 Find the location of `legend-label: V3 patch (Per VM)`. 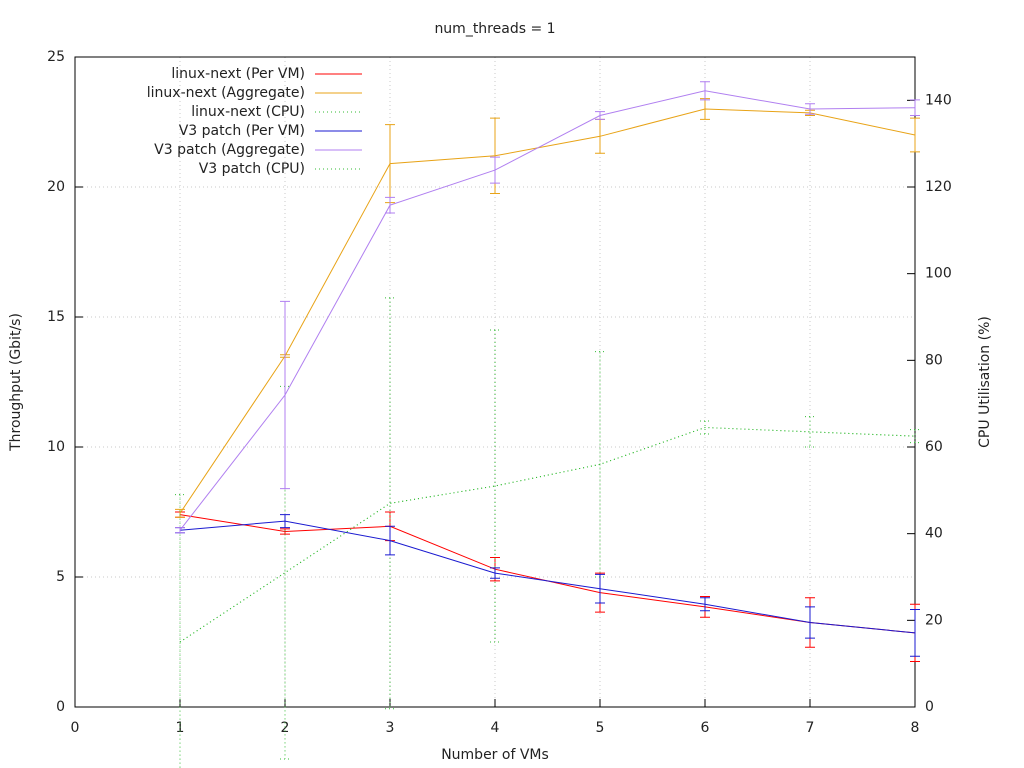

legend-label: V3 patch (Per VM) is located at coordinates (242, 131).